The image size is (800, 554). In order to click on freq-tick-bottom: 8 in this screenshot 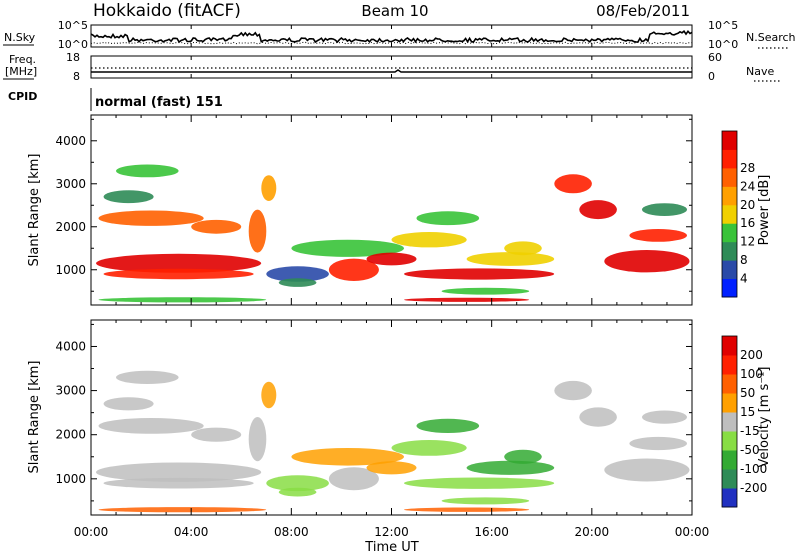, I will do `click(76, 76)`.